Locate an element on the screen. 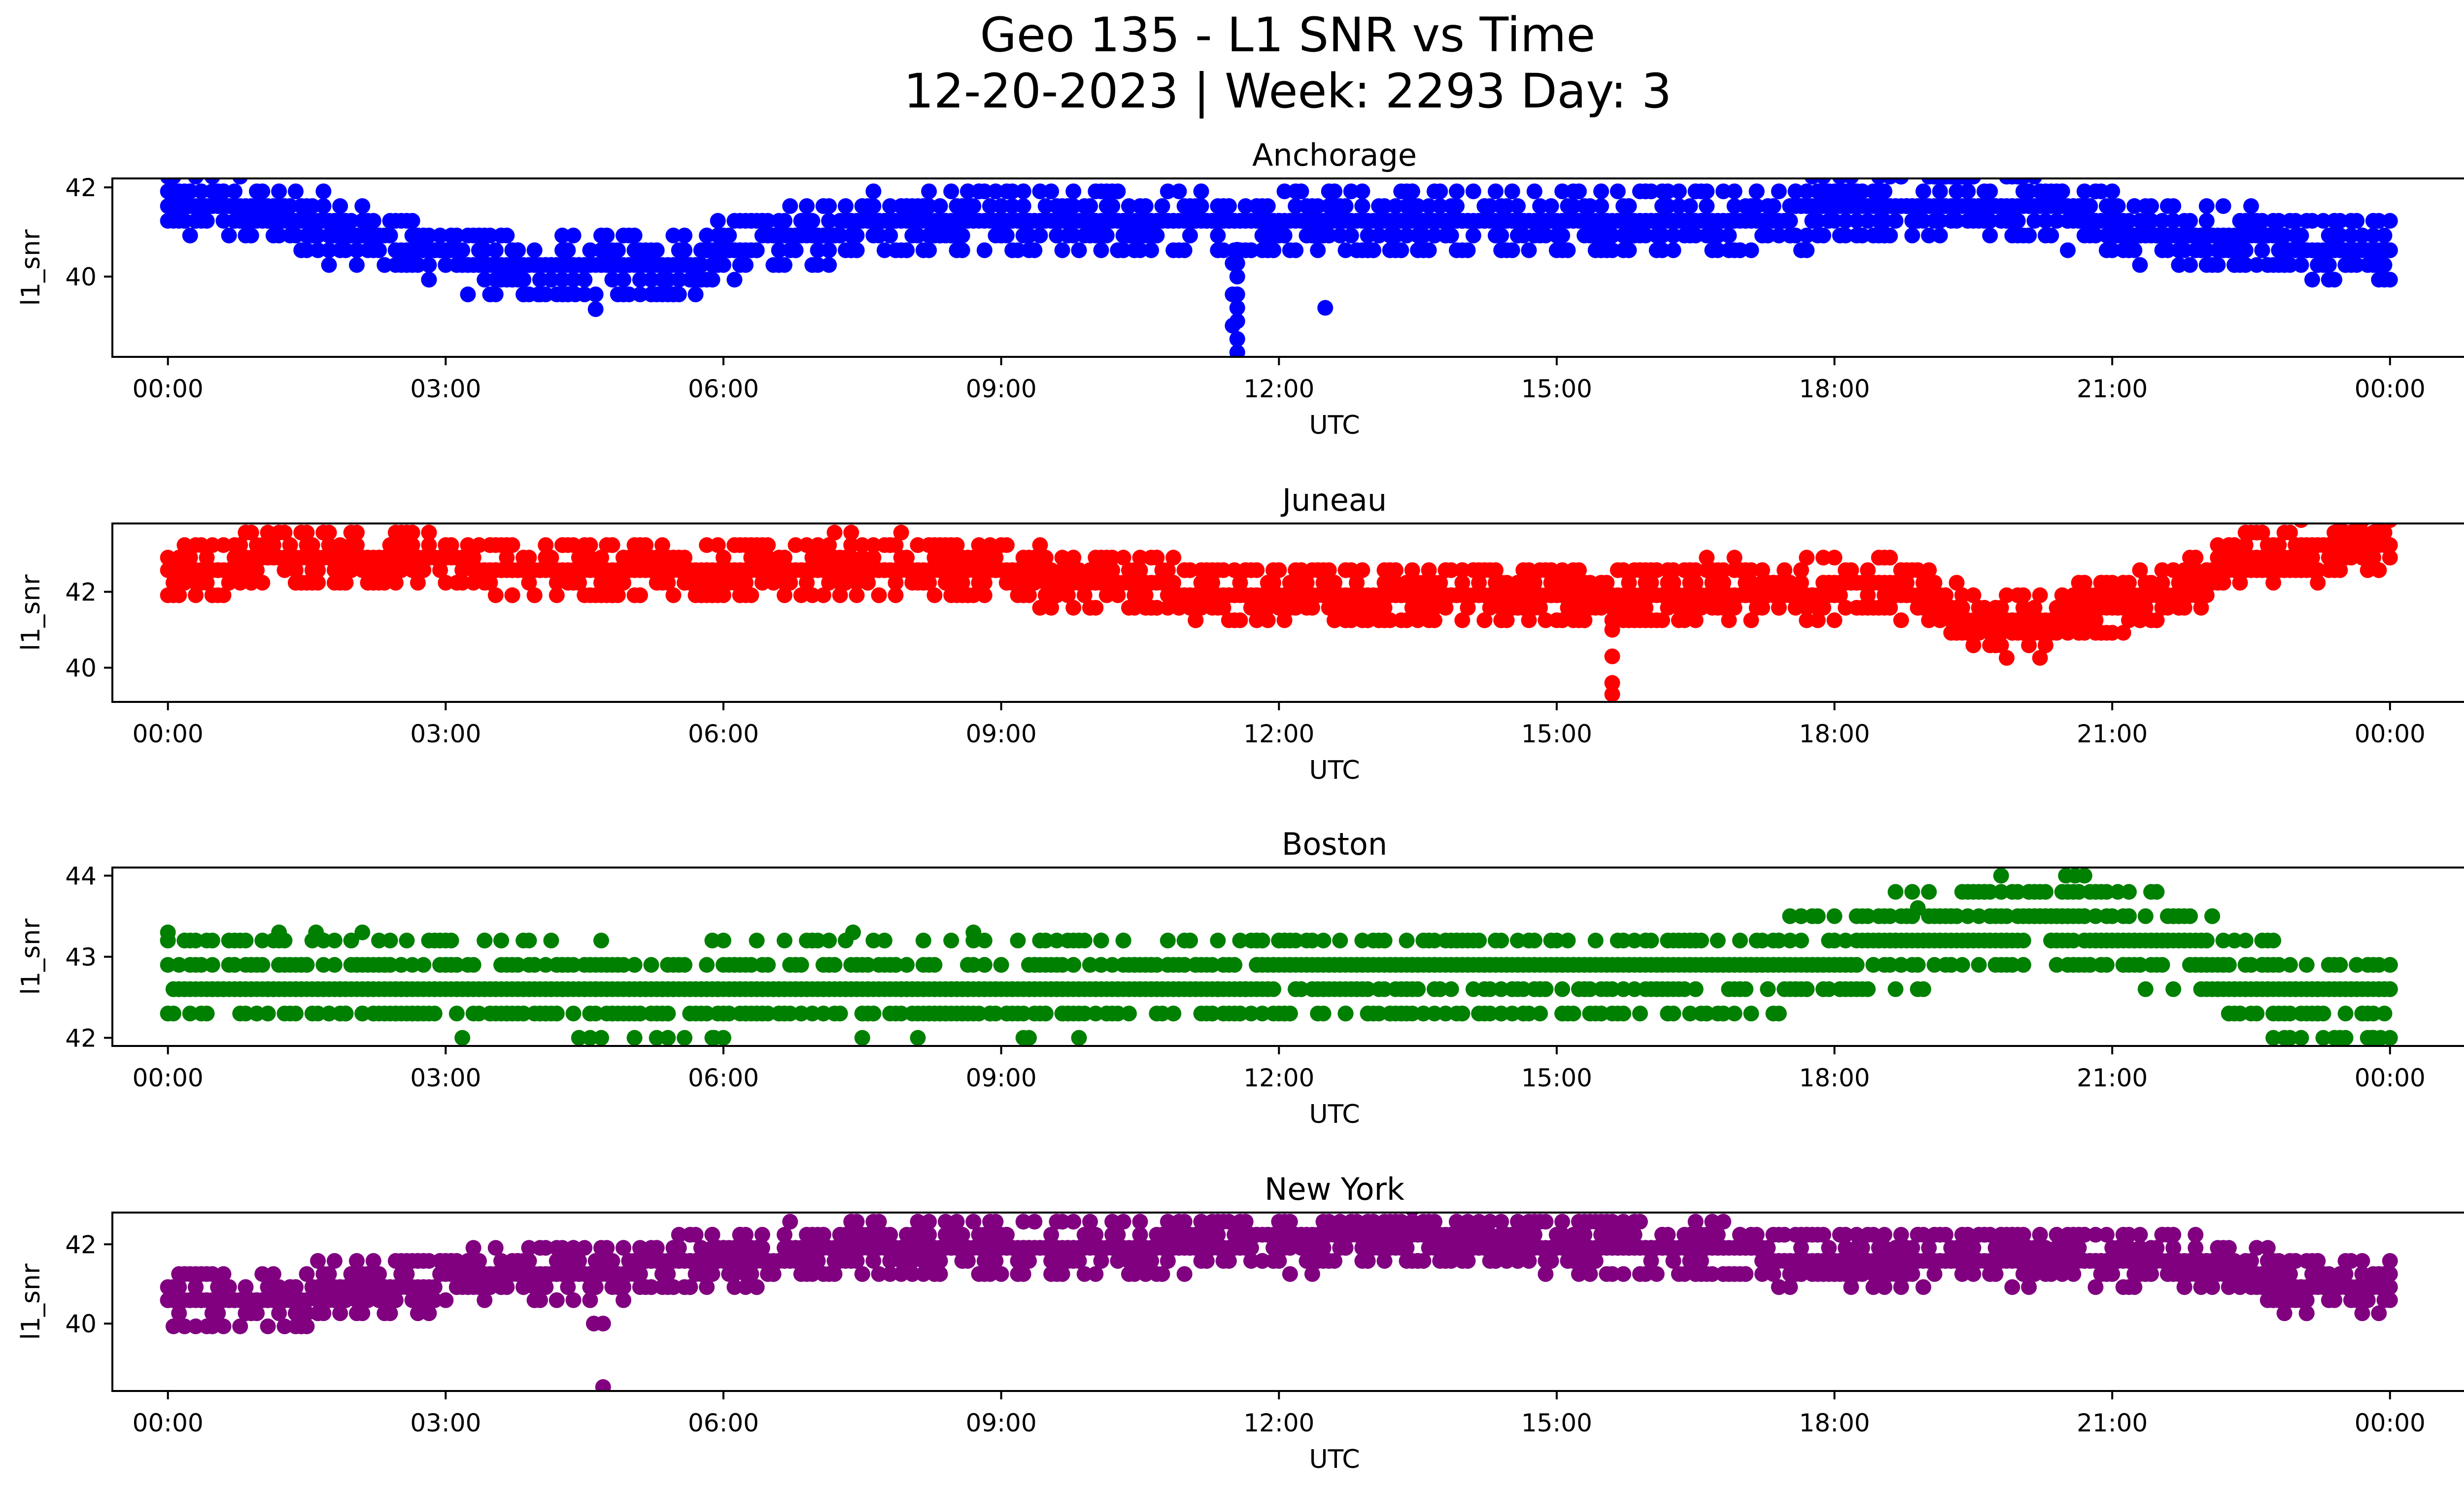 This screenshot has height=1495, width=2464. x-tick-label: 15:00 is located at coordinates (1556, 734).